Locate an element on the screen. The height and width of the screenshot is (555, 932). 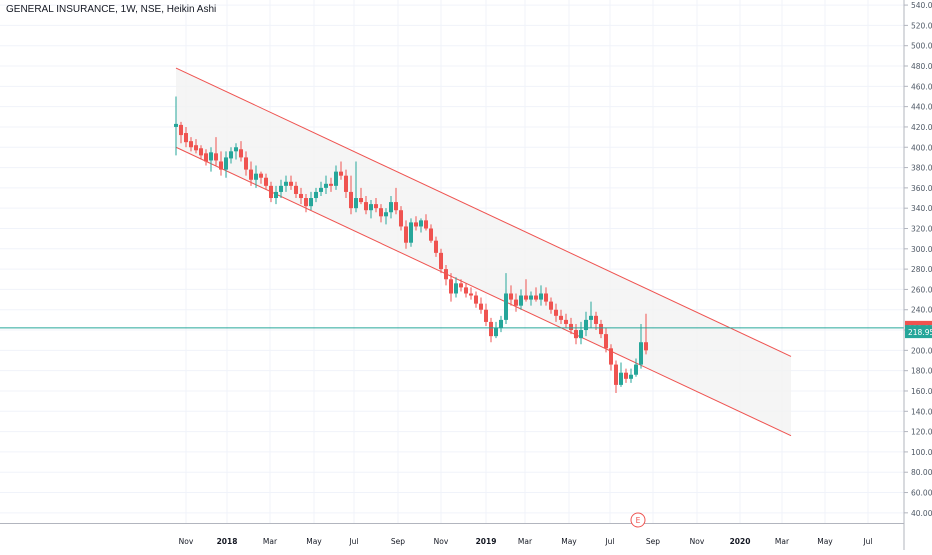
y-tick-label: 260.00 is located at coordinates (921, 289).